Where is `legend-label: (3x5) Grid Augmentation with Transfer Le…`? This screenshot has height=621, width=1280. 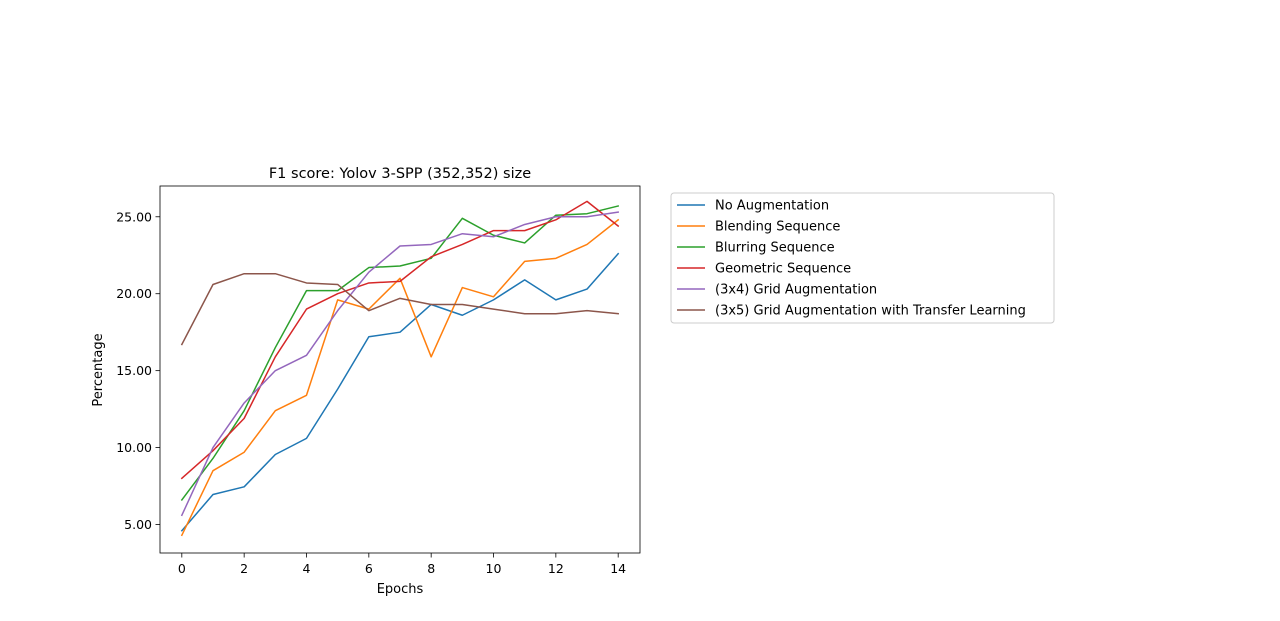 legend-label: (3x5) Grid Augmentation with Transfer Le… is located at coordinates (870, 311).